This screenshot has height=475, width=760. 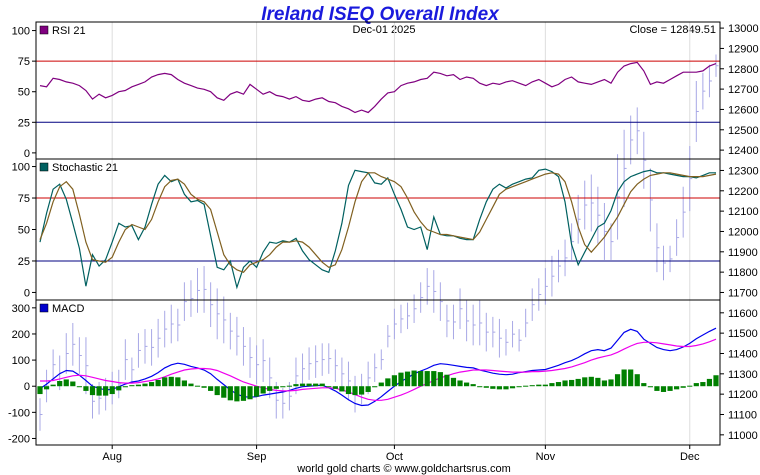 I want to click on x-tick-label: Nov, so click(x=546, y=457).